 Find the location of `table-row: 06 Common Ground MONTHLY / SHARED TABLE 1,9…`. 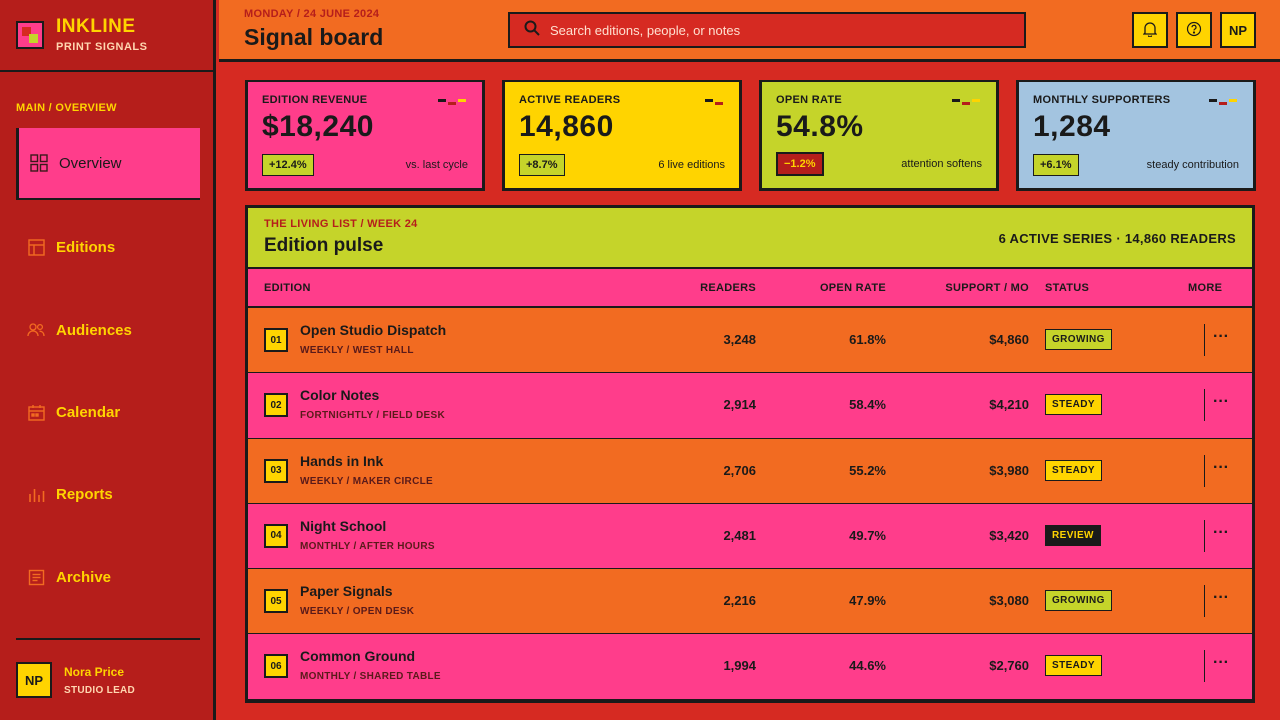

table-row: 06 Common Ground MONTHLY / SHARED TABLE 1,9… is located at coordinates (750, 667).